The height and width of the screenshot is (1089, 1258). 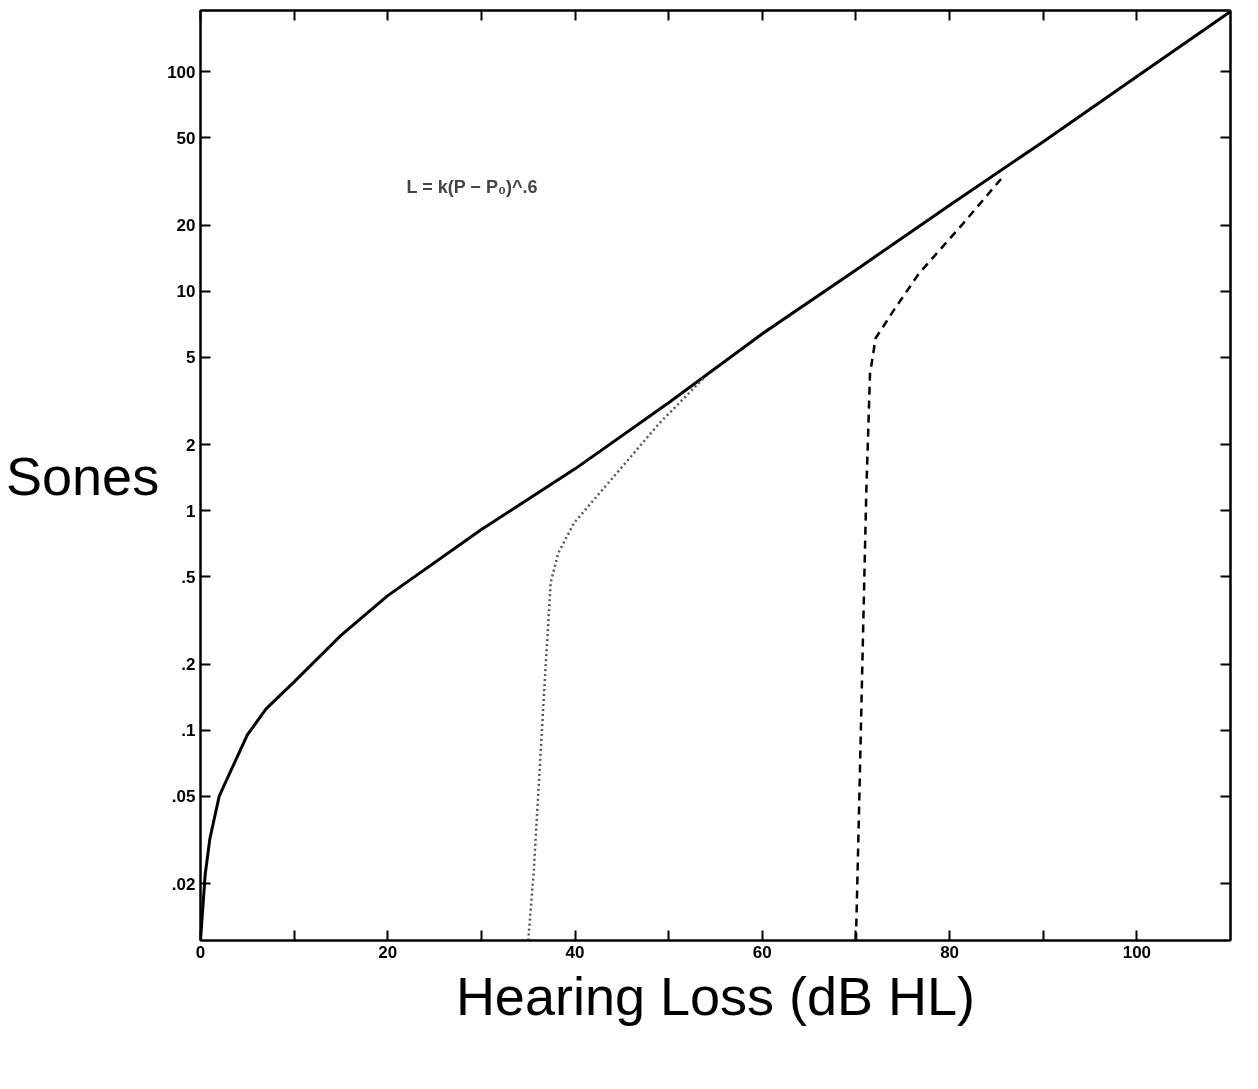 What do you see at coordinates (83, 475) in the screenshot?
I see `y-axis-title: Sones` at bounding box center [83, 475].